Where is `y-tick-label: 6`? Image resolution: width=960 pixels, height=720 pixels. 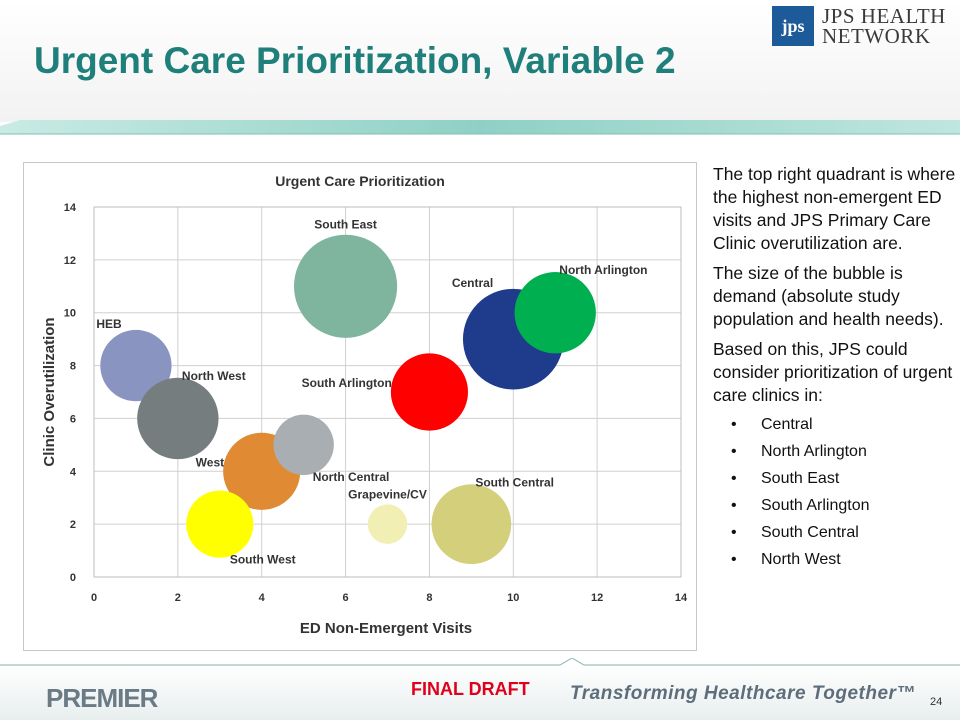
y-tick-label: 6 is located at coordinates (73, 419).